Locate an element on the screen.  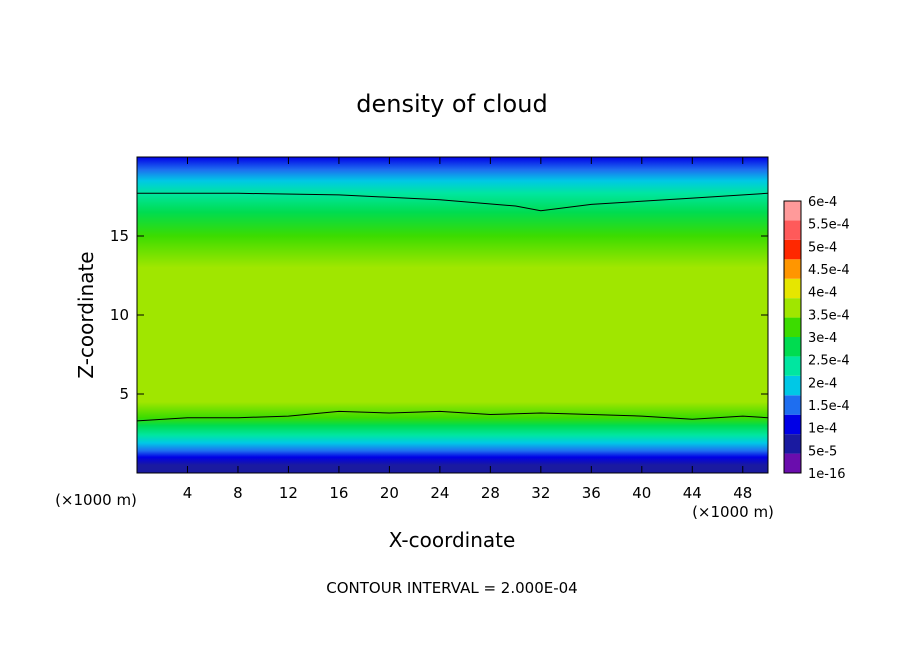
colorbar-label: 3.5e-4 is located at coordinates (829, 315).